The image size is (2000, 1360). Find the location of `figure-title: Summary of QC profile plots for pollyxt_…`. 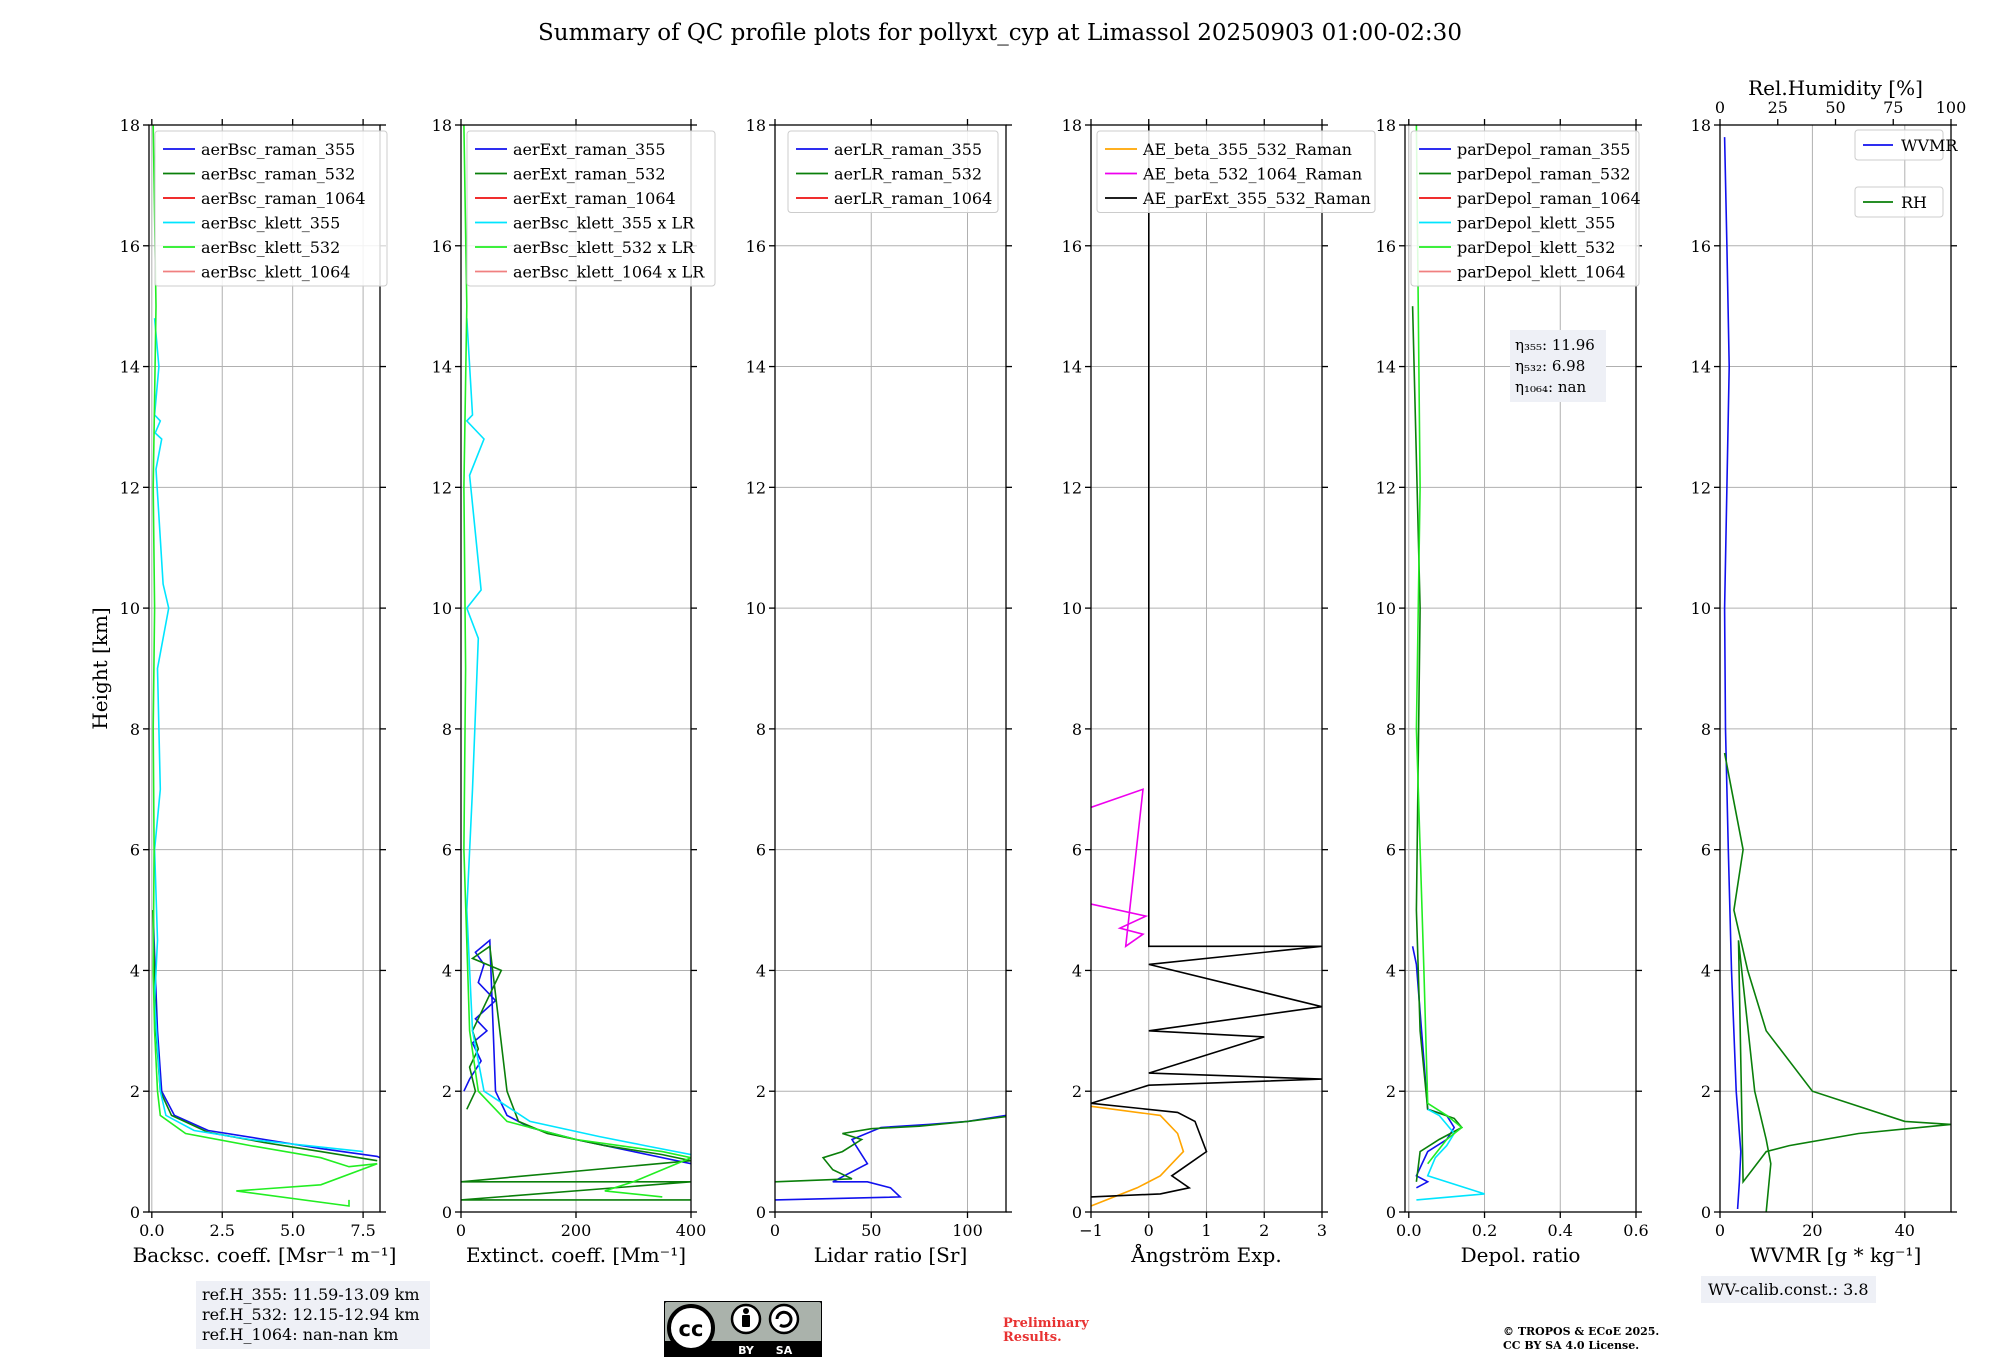

figure-title: Summary of QC profile plots for pollyxt_… is located at coordinates (1000, 33).